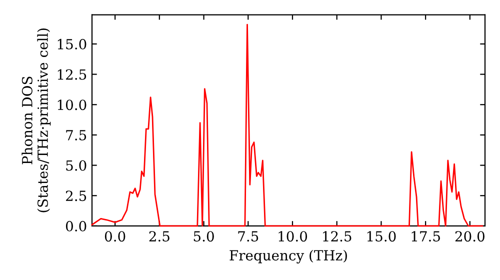  Describe the element at coordinates (76, 196) in the screenshot. I see `y-tick-label: 2.5` at that location.